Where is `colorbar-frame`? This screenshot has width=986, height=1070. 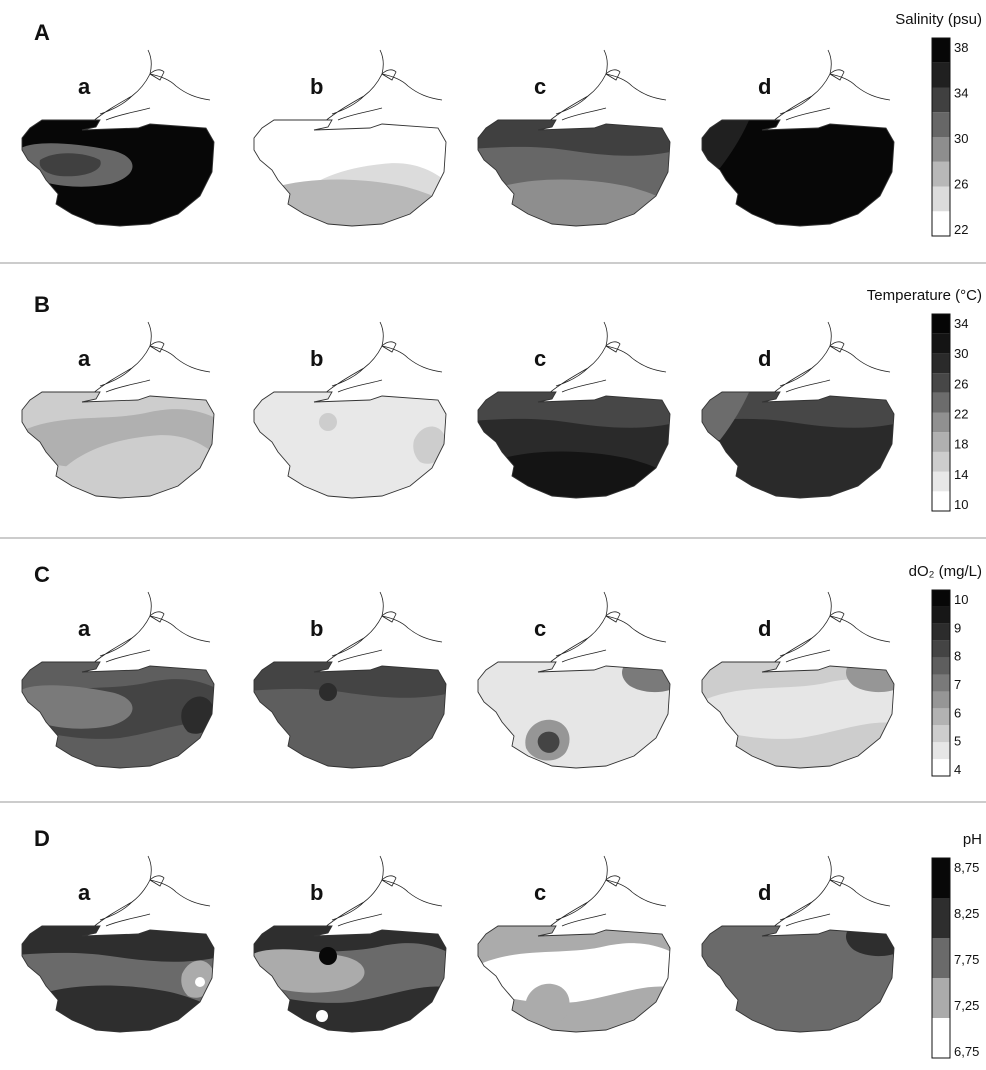 colorbar-frame is located at coordinates (941, 137).